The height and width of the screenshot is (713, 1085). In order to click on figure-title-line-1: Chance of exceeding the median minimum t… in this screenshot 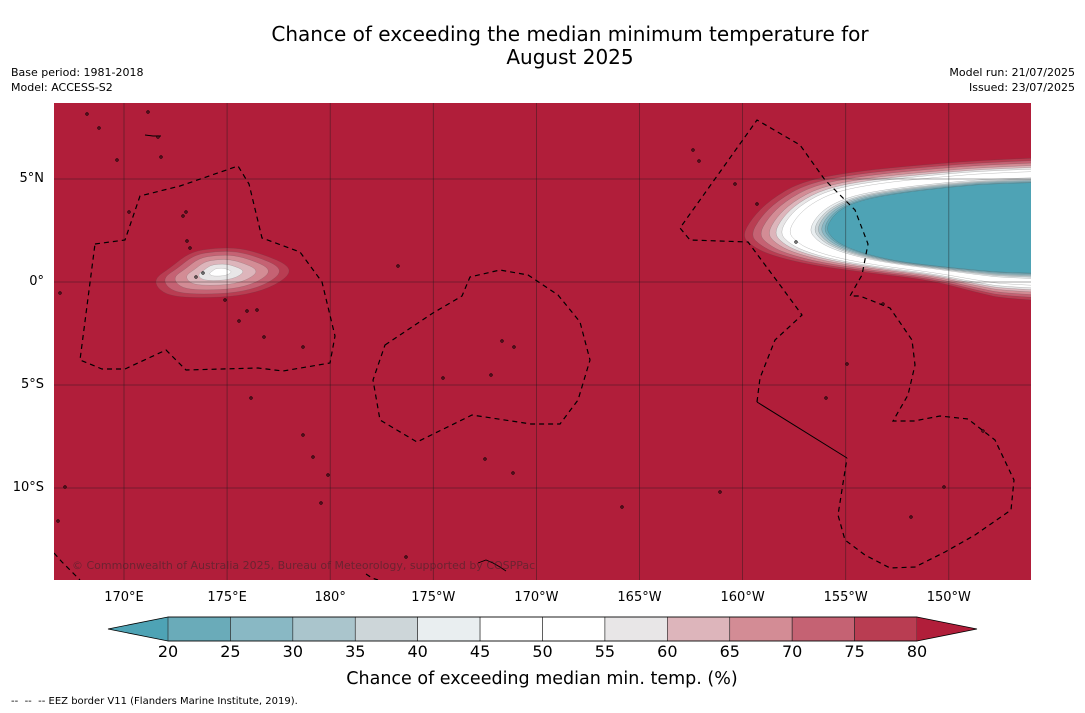, I will do `click(570, 34)`.